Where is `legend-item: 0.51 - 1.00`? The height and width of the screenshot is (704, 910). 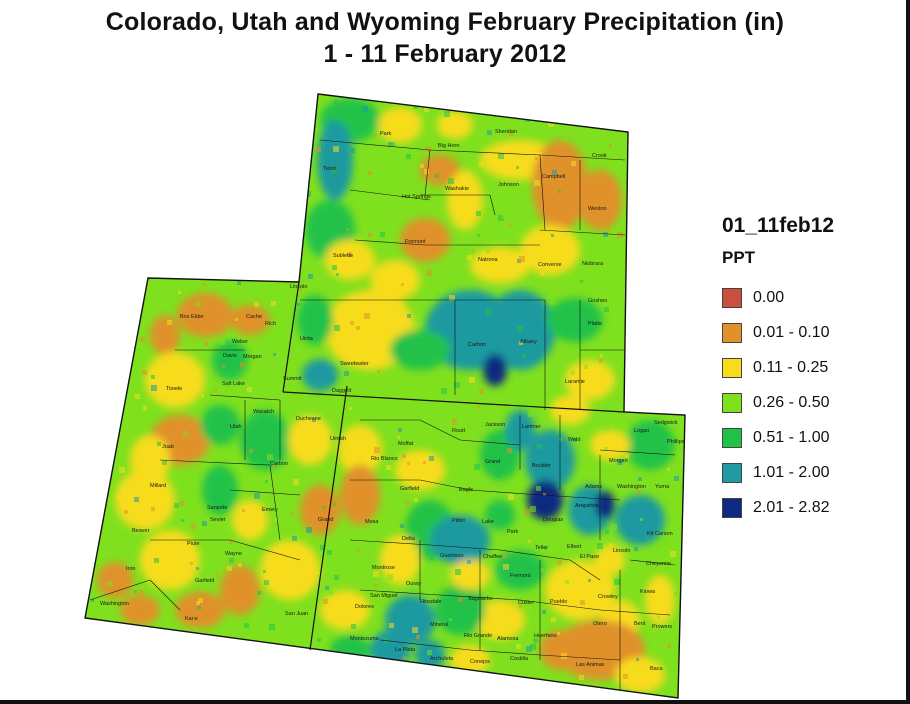
legend-item: 0.51 - 1.00 is located at coordinates (778, 437).